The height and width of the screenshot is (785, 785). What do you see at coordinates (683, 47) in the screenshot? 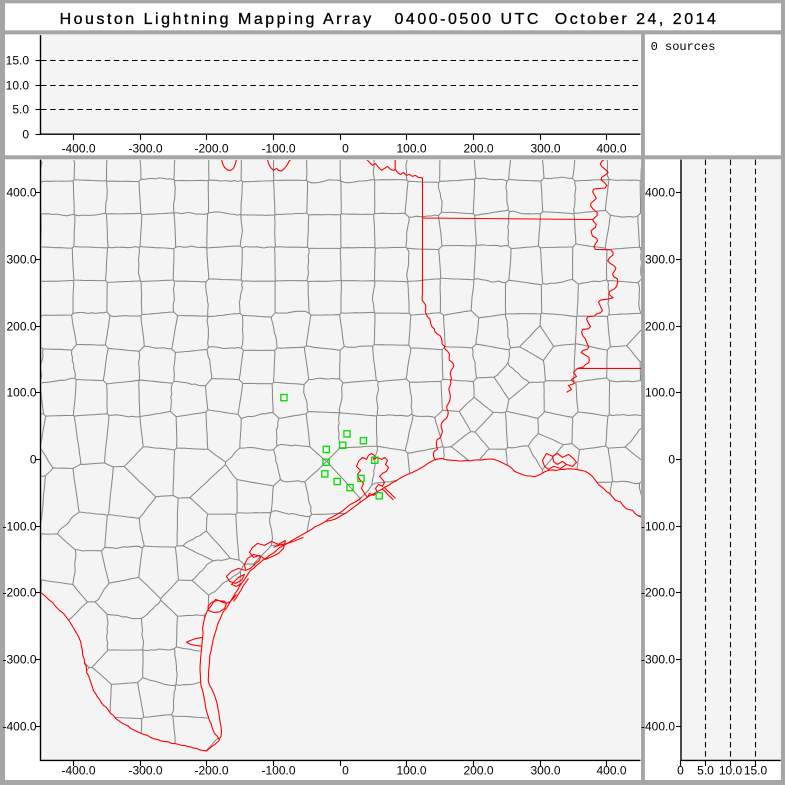
I see `svg-text: 0 sources` at bounding box center [683, 47].